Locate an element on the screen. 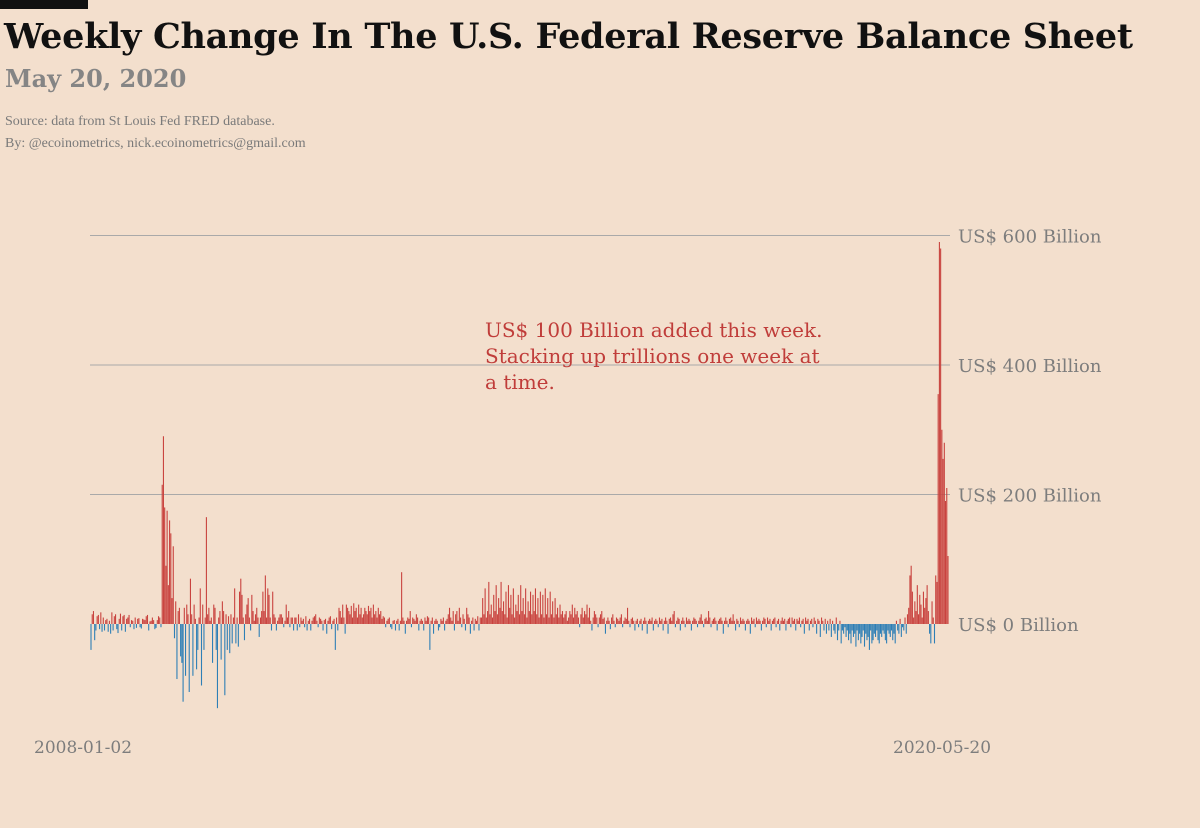 Image resolution: width=1200 pixels, height=828 pixels. y-tick-label: US$ 200 Billion is located at coordinates (1030, 496).